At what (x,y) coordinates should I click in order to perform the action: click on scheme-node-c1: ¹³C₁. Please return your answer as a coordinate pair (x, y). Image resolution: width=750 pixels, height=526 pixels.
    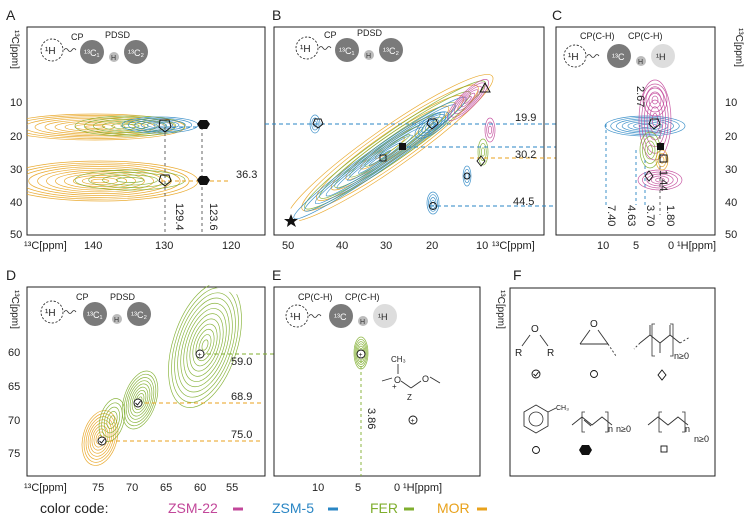
    Looking at the image, I should click on (347, 51).